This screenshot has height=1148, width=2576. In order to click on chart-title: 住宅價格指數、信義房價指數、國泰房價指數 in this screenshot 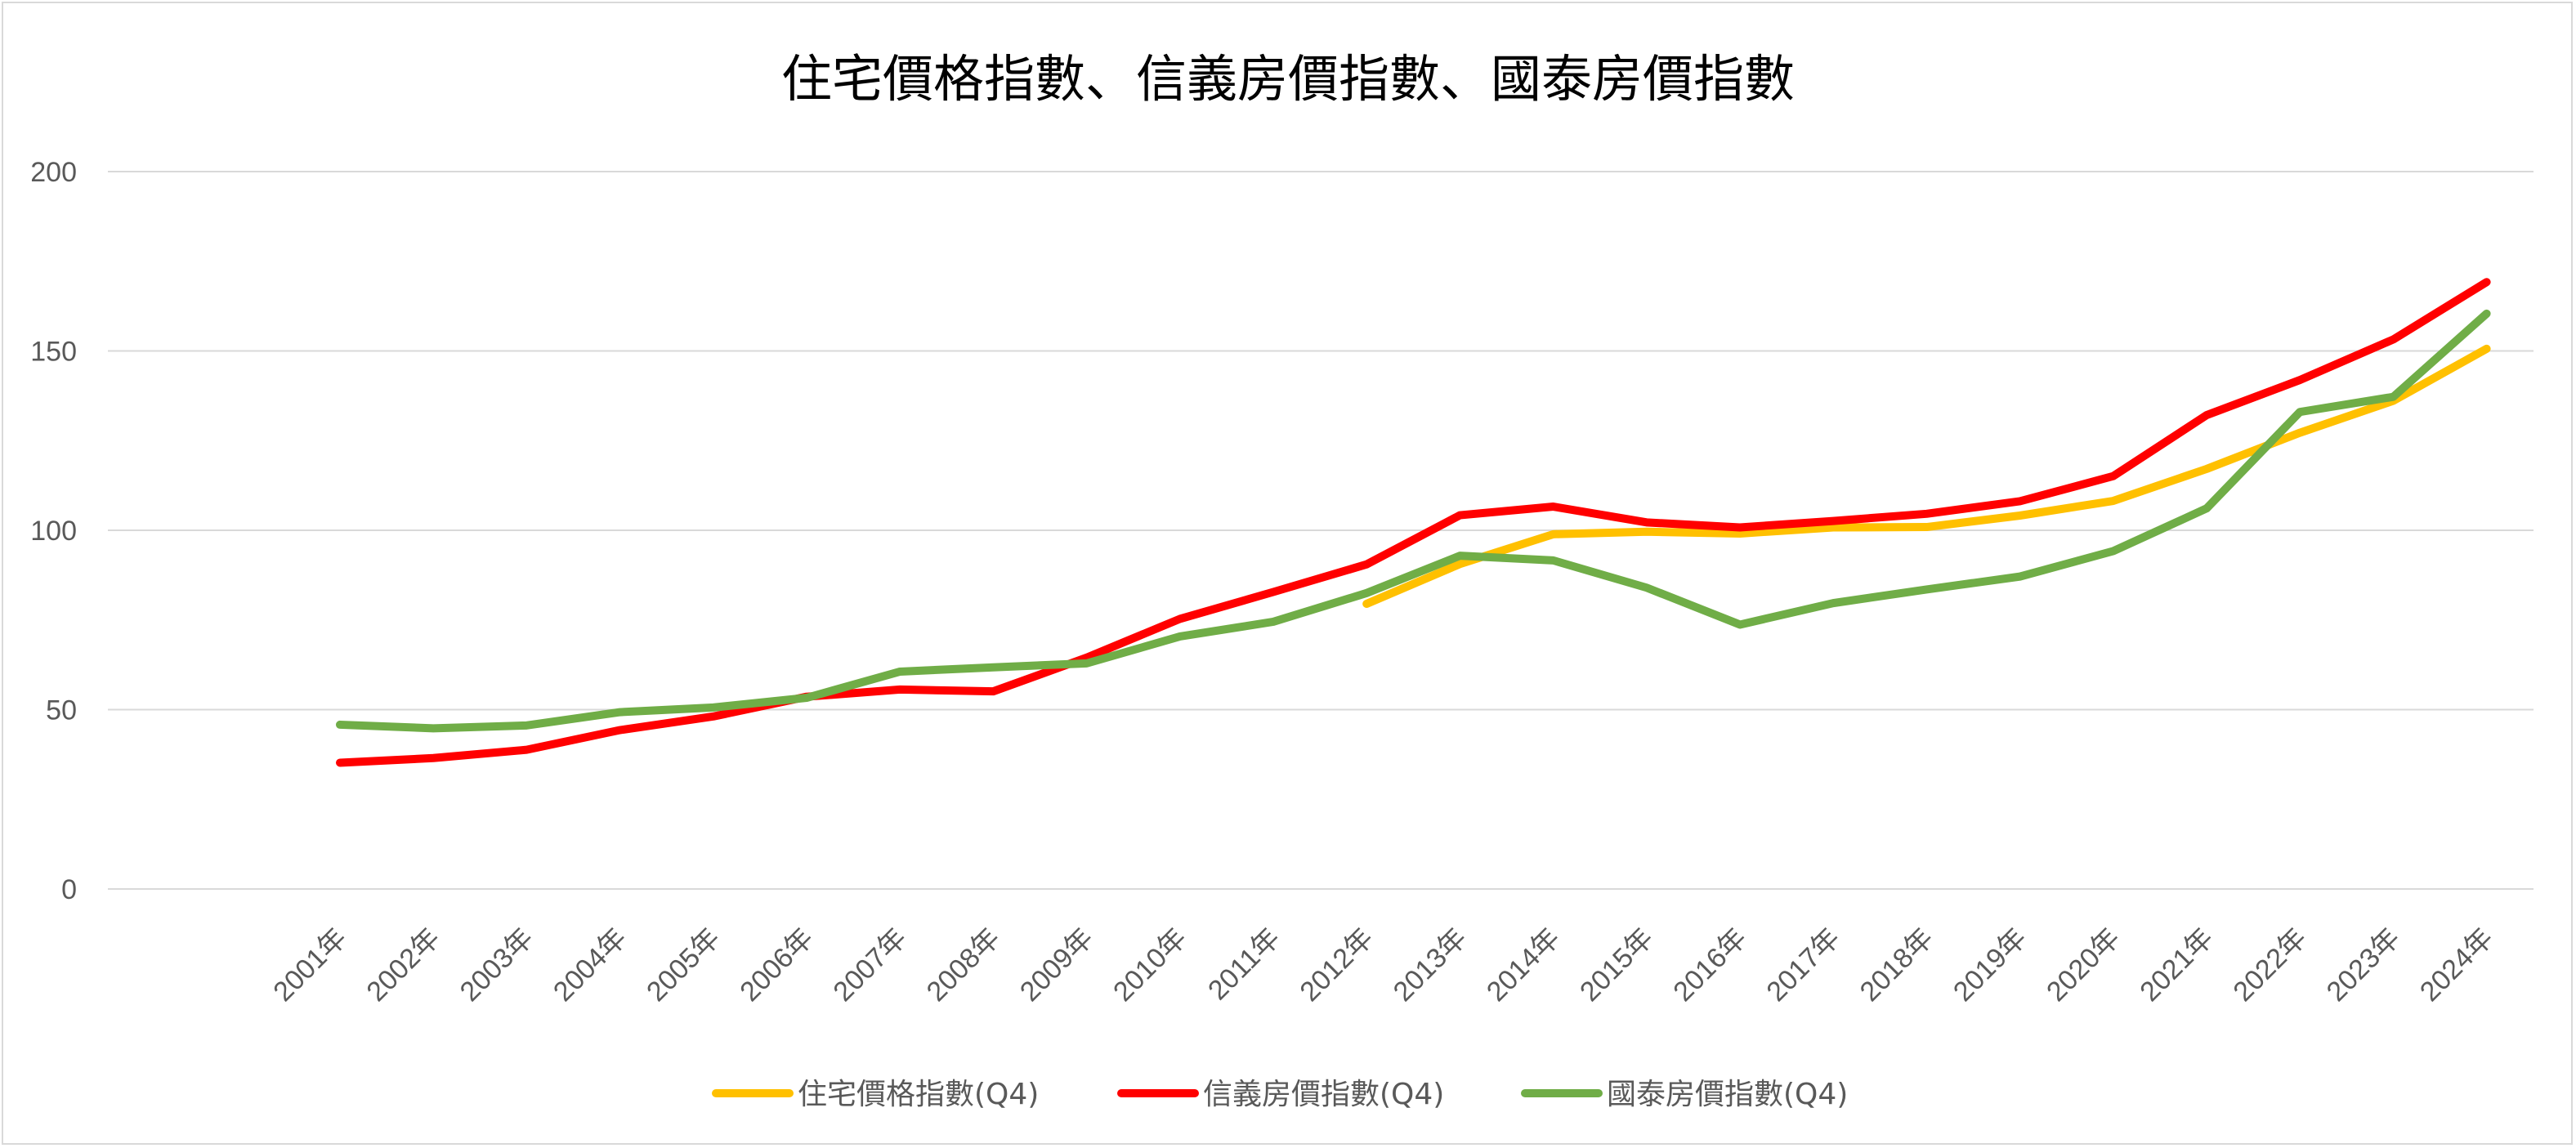, I will do `click(1288, 79)`.